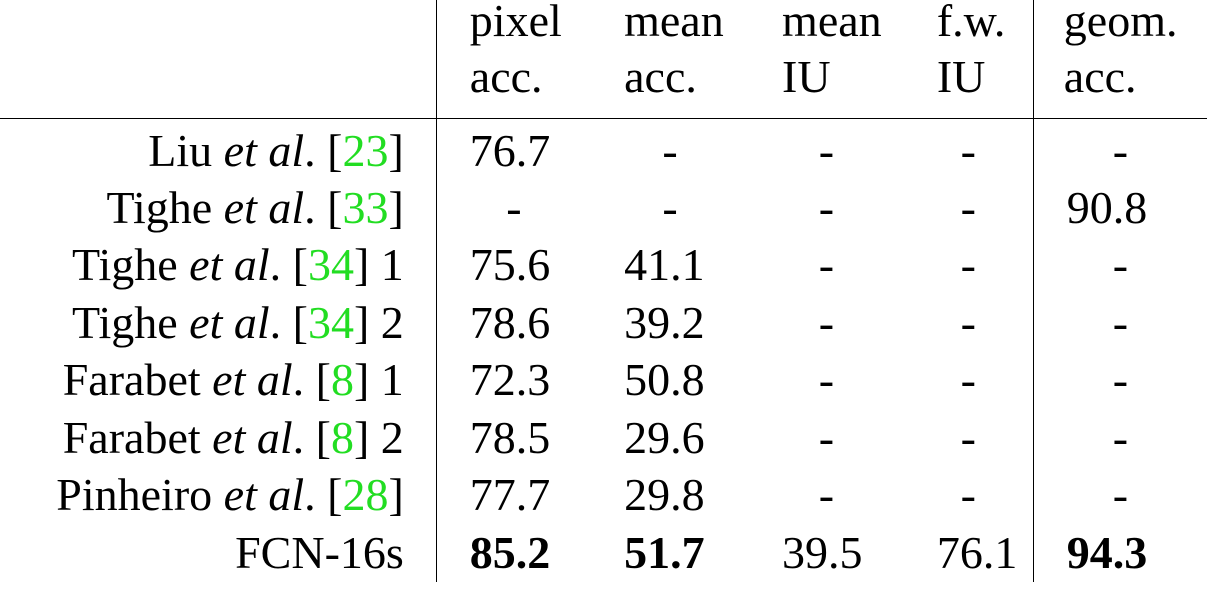  Describe the element at coordinates (365, 207) in the screenshot. I see `citation-link: 33` at that location.